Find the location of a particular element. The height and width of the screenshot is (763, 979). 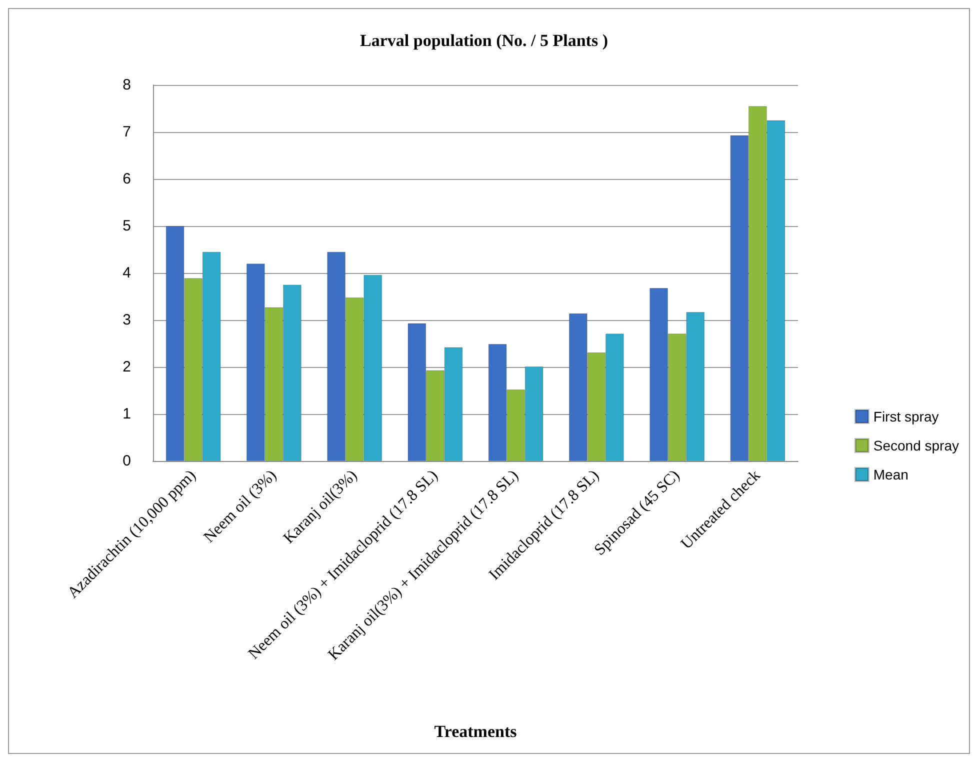

chart-title: Larval population (No. / 5 Plants ) is located at coordinates (484, 40).